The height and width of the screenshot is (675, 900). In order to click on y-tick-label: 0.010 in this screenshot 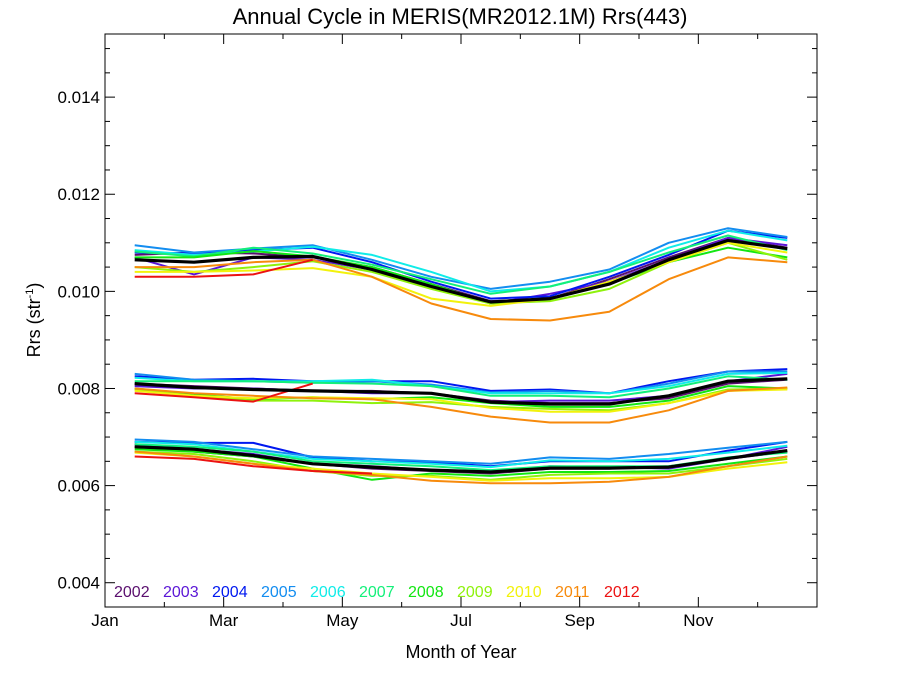, I will do `click(78, 291)`.